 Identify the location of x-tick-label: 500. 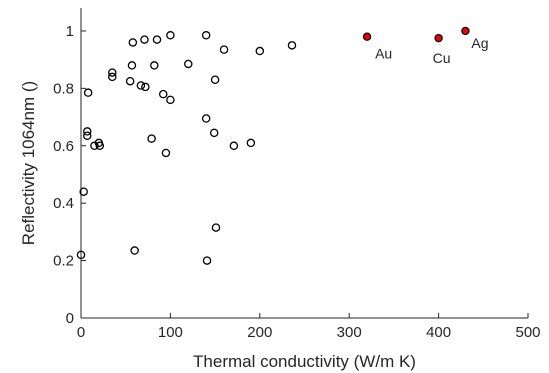
(527, 332).